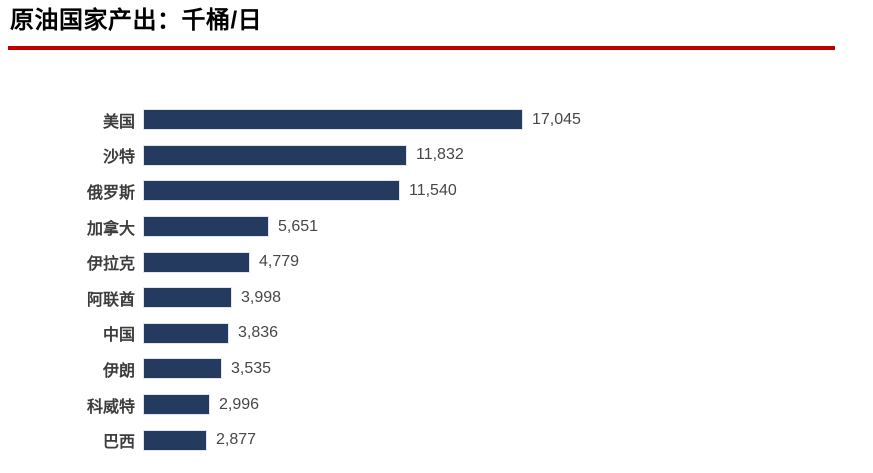 The width and height of the screenshot is (873, 473). I want to click on category-label: 美国, so click(118, 122).